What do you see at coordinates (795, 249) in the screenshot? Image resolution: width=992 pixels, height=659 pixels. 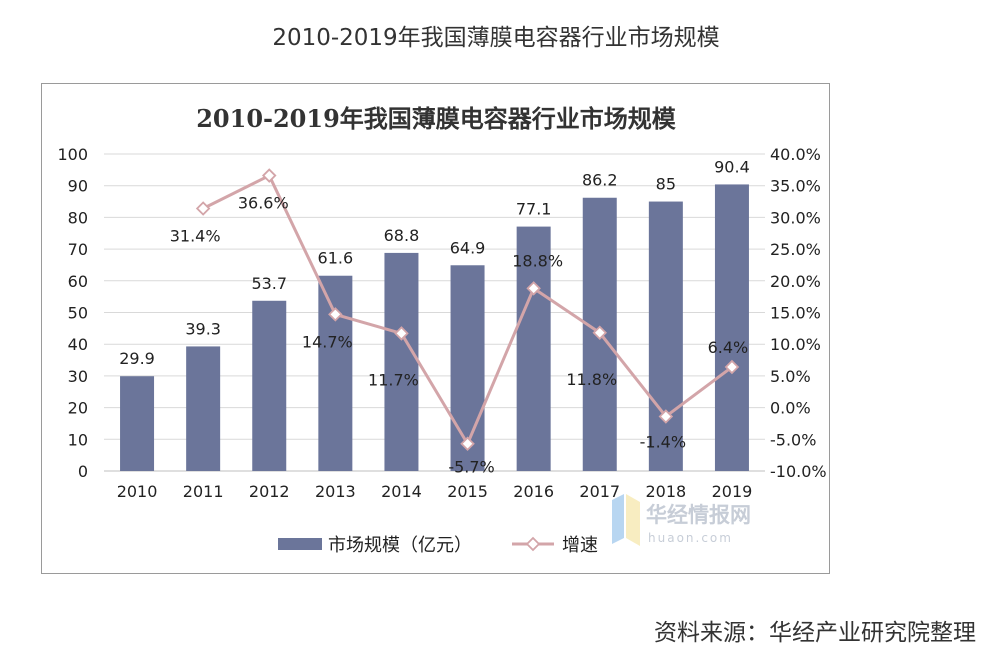 I see `y-right-tick-label: 25.0%` at bounding box center [795, 249].